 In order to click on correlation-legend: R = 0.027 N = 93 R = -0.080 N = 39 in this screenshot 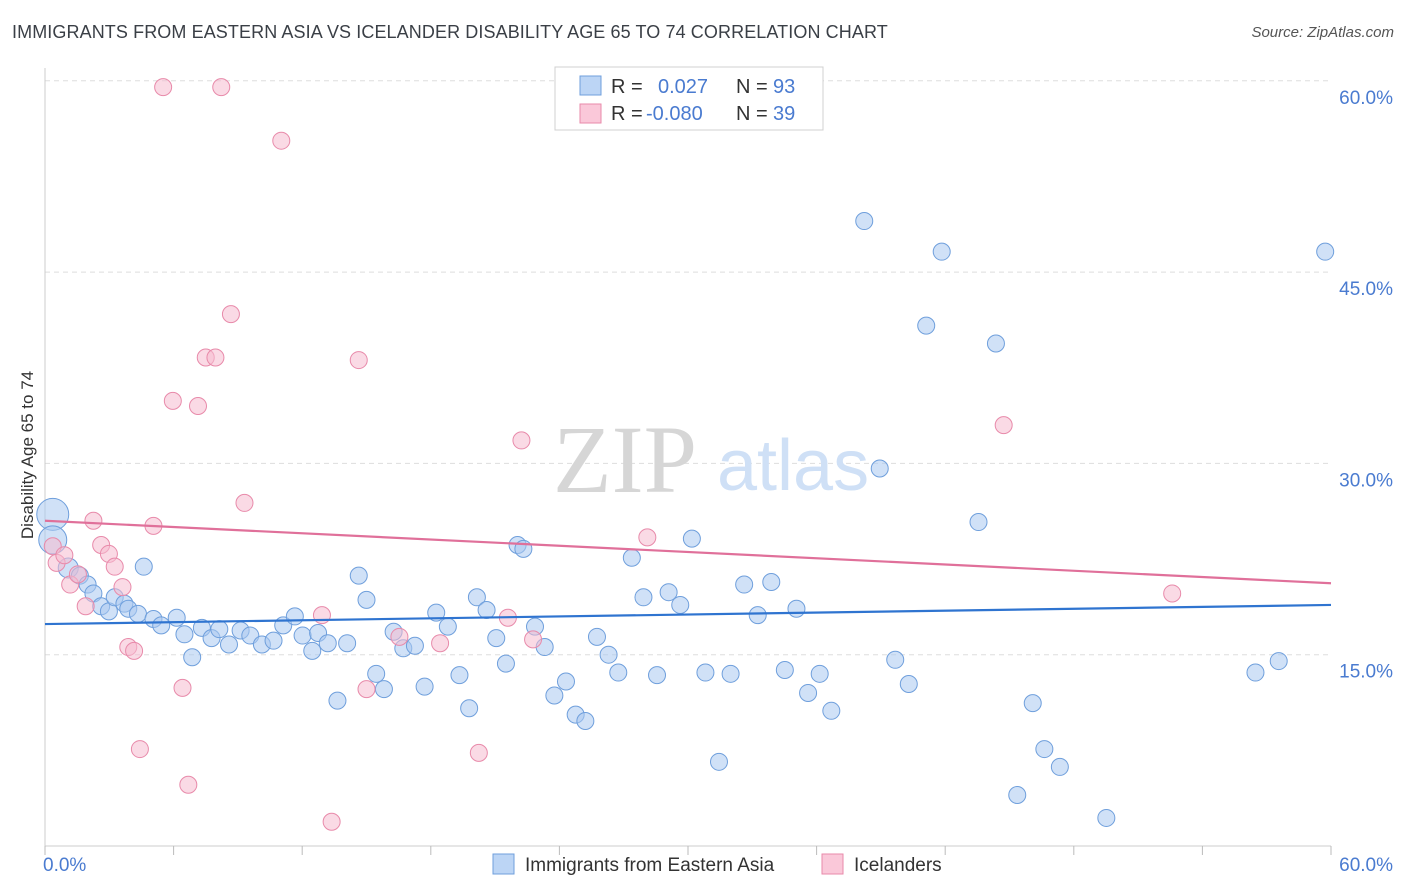, I will do `click(689, 98)`.